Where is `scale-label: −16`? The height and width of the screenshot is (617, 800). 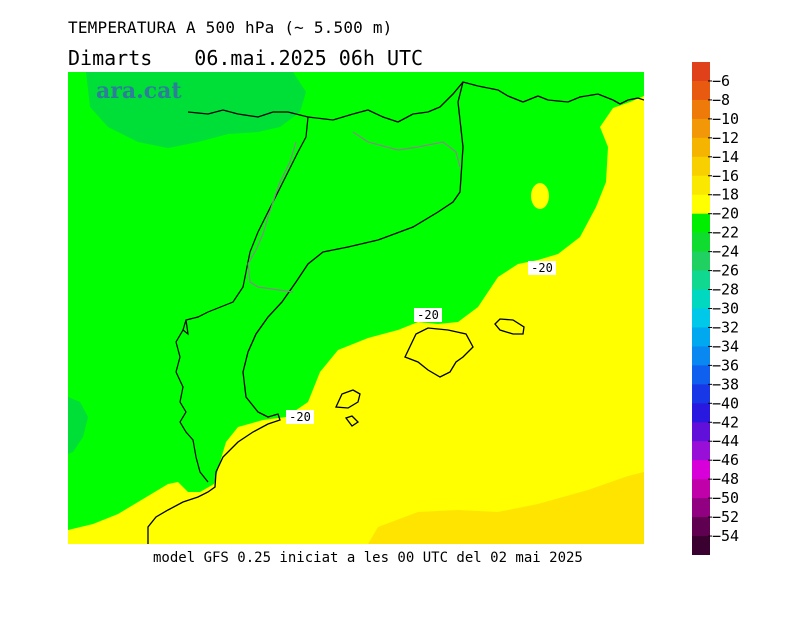 scale-label: −16 is located at coordinates (725, 176).